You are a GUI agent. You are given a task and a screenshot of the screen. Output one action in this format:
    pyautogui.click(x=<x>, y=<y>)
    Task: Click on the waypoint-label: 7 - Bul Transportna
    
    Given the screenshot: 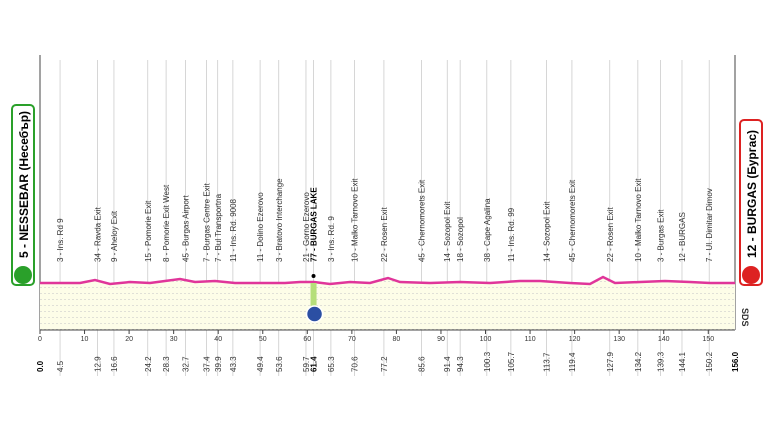 What is the action you would take?
    pyautogui.click(x=218, y=227)
    